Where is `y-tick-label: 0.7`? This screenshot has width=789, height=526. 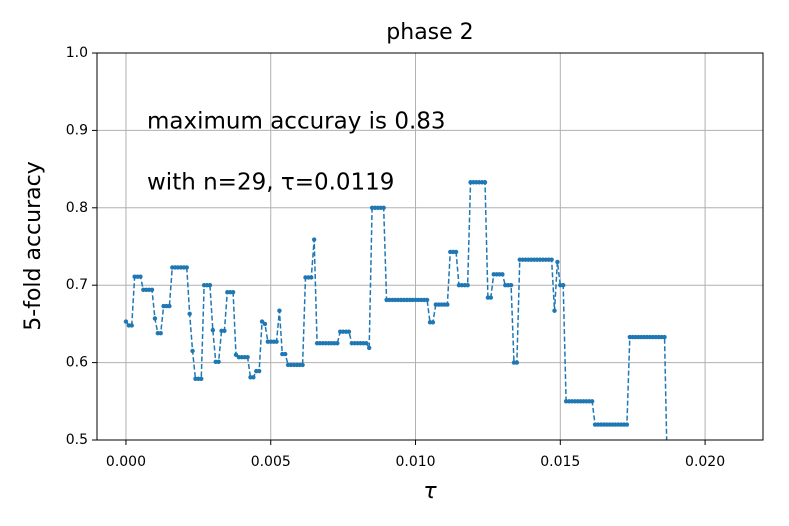
y-tick-label: 0.7 is located at coordinates (77, 285).